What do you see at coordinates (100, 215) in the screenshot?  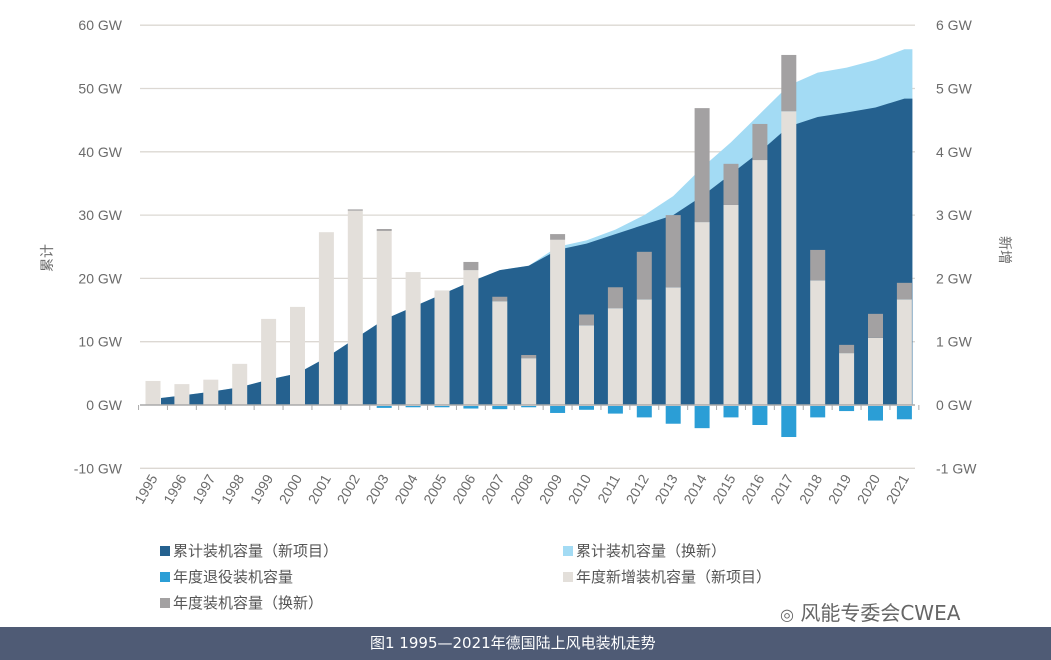 I see `y-tick-left: 30 GW` at bounding box center [100, 215].